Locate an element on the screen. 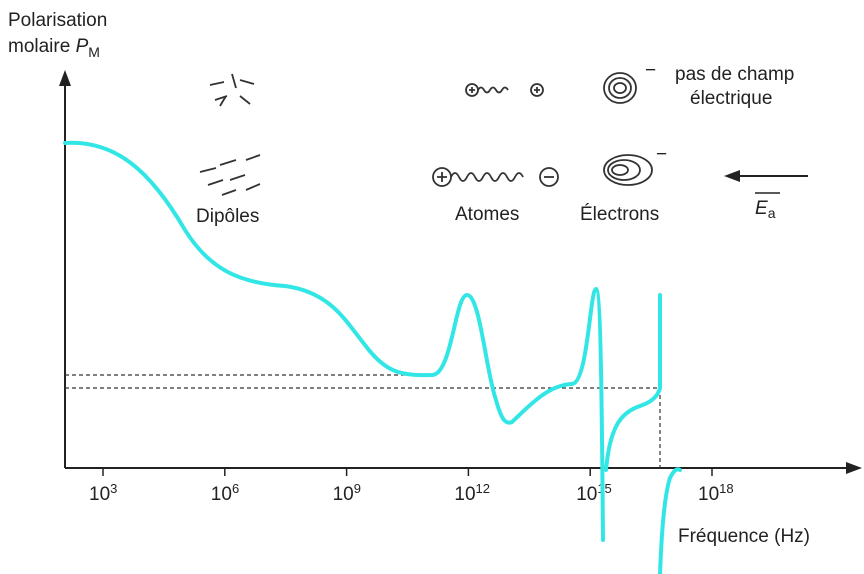 Image resolution: width=864 pixels, height=574 pixels. electron-cloud is located at coordinates (620, 88).